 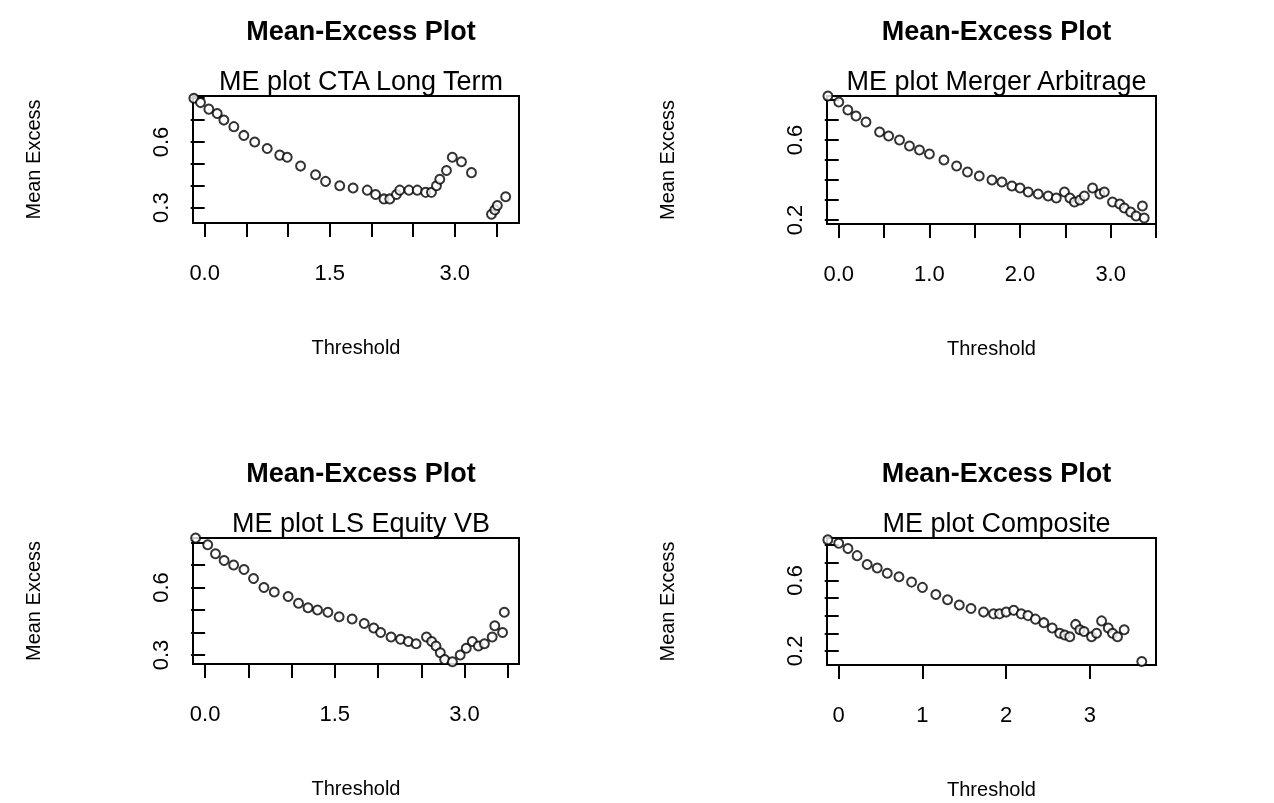 I want to click on chart-subtitle: ME plot CTA Long Term, so click(x=361, y=80).